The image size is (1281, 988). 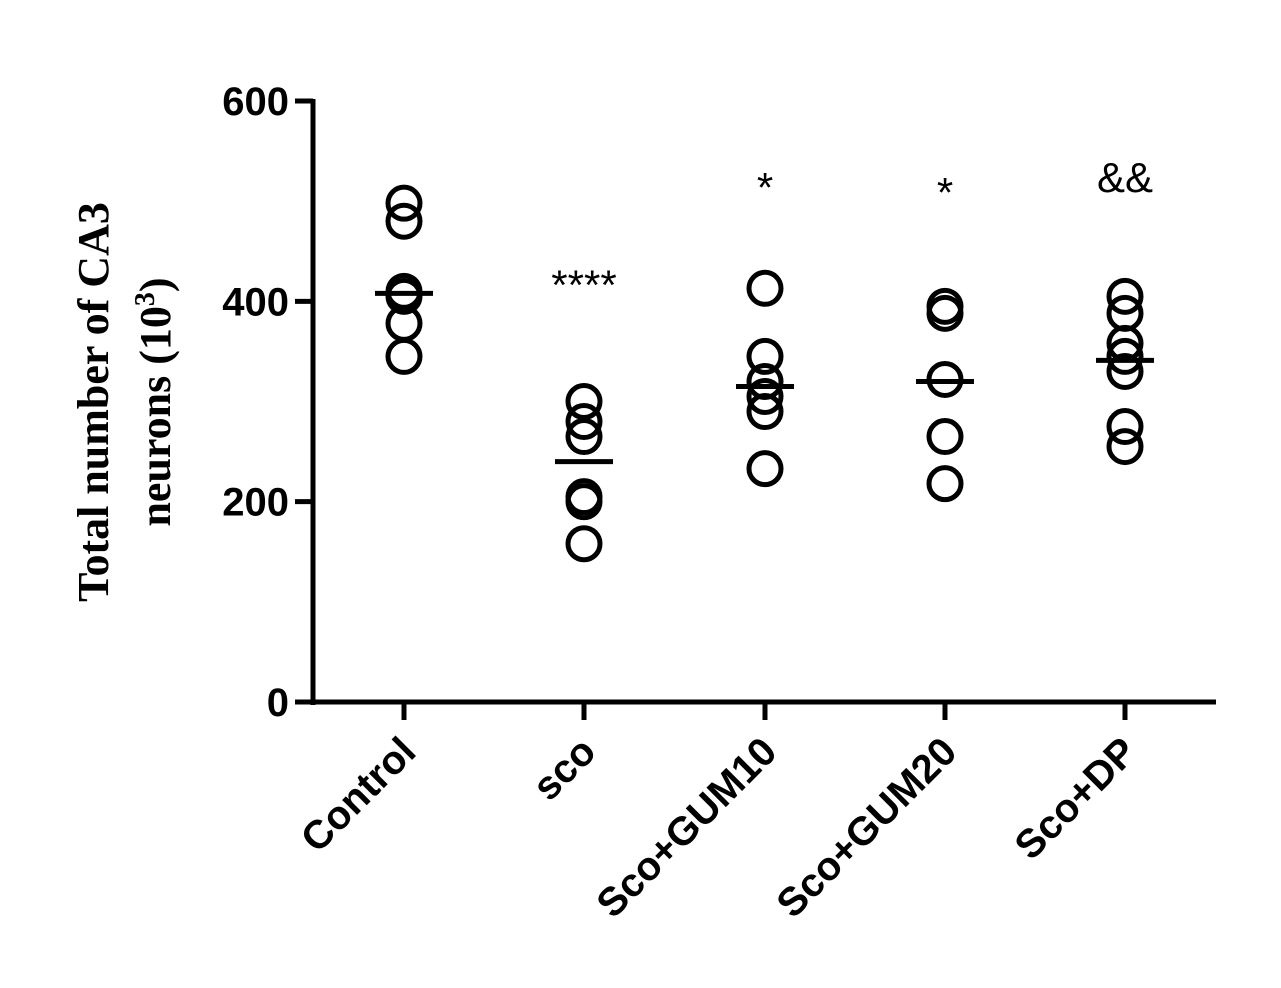 I want to click on x-category-label: Control, so click(x=359, y=795).